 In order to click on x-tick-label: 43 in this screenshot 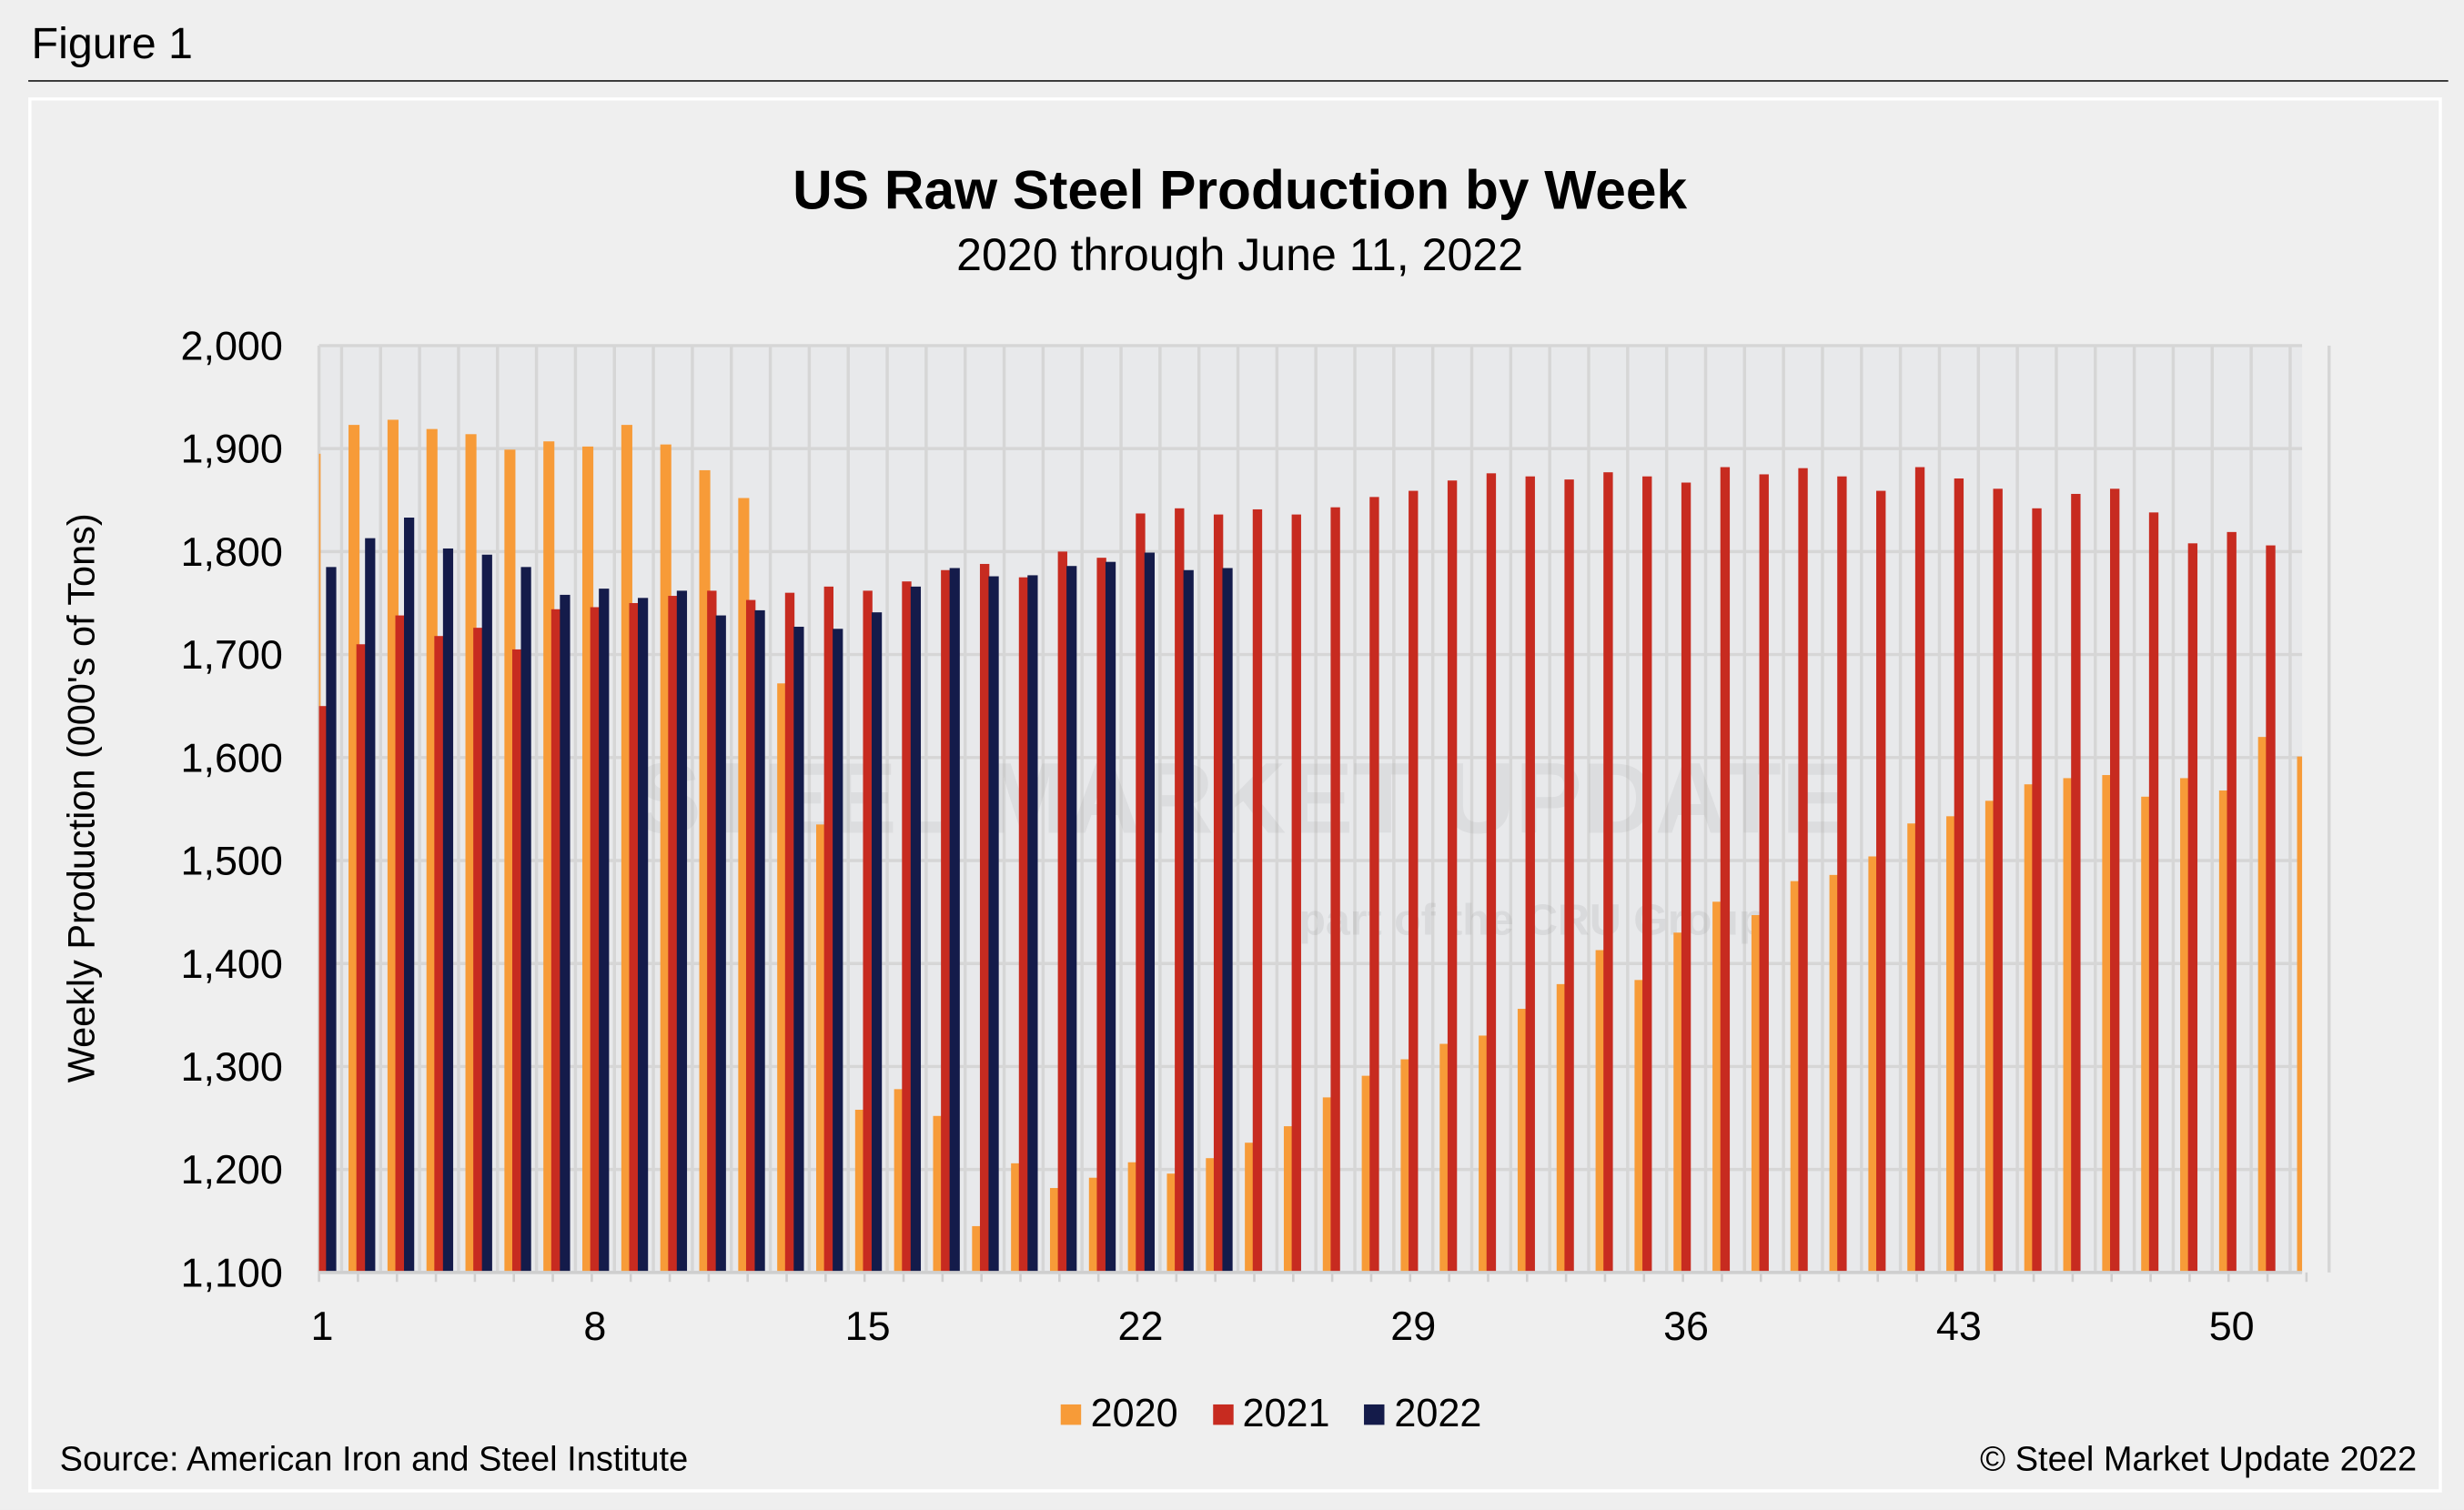, I will do `click(1959, 1326)`.